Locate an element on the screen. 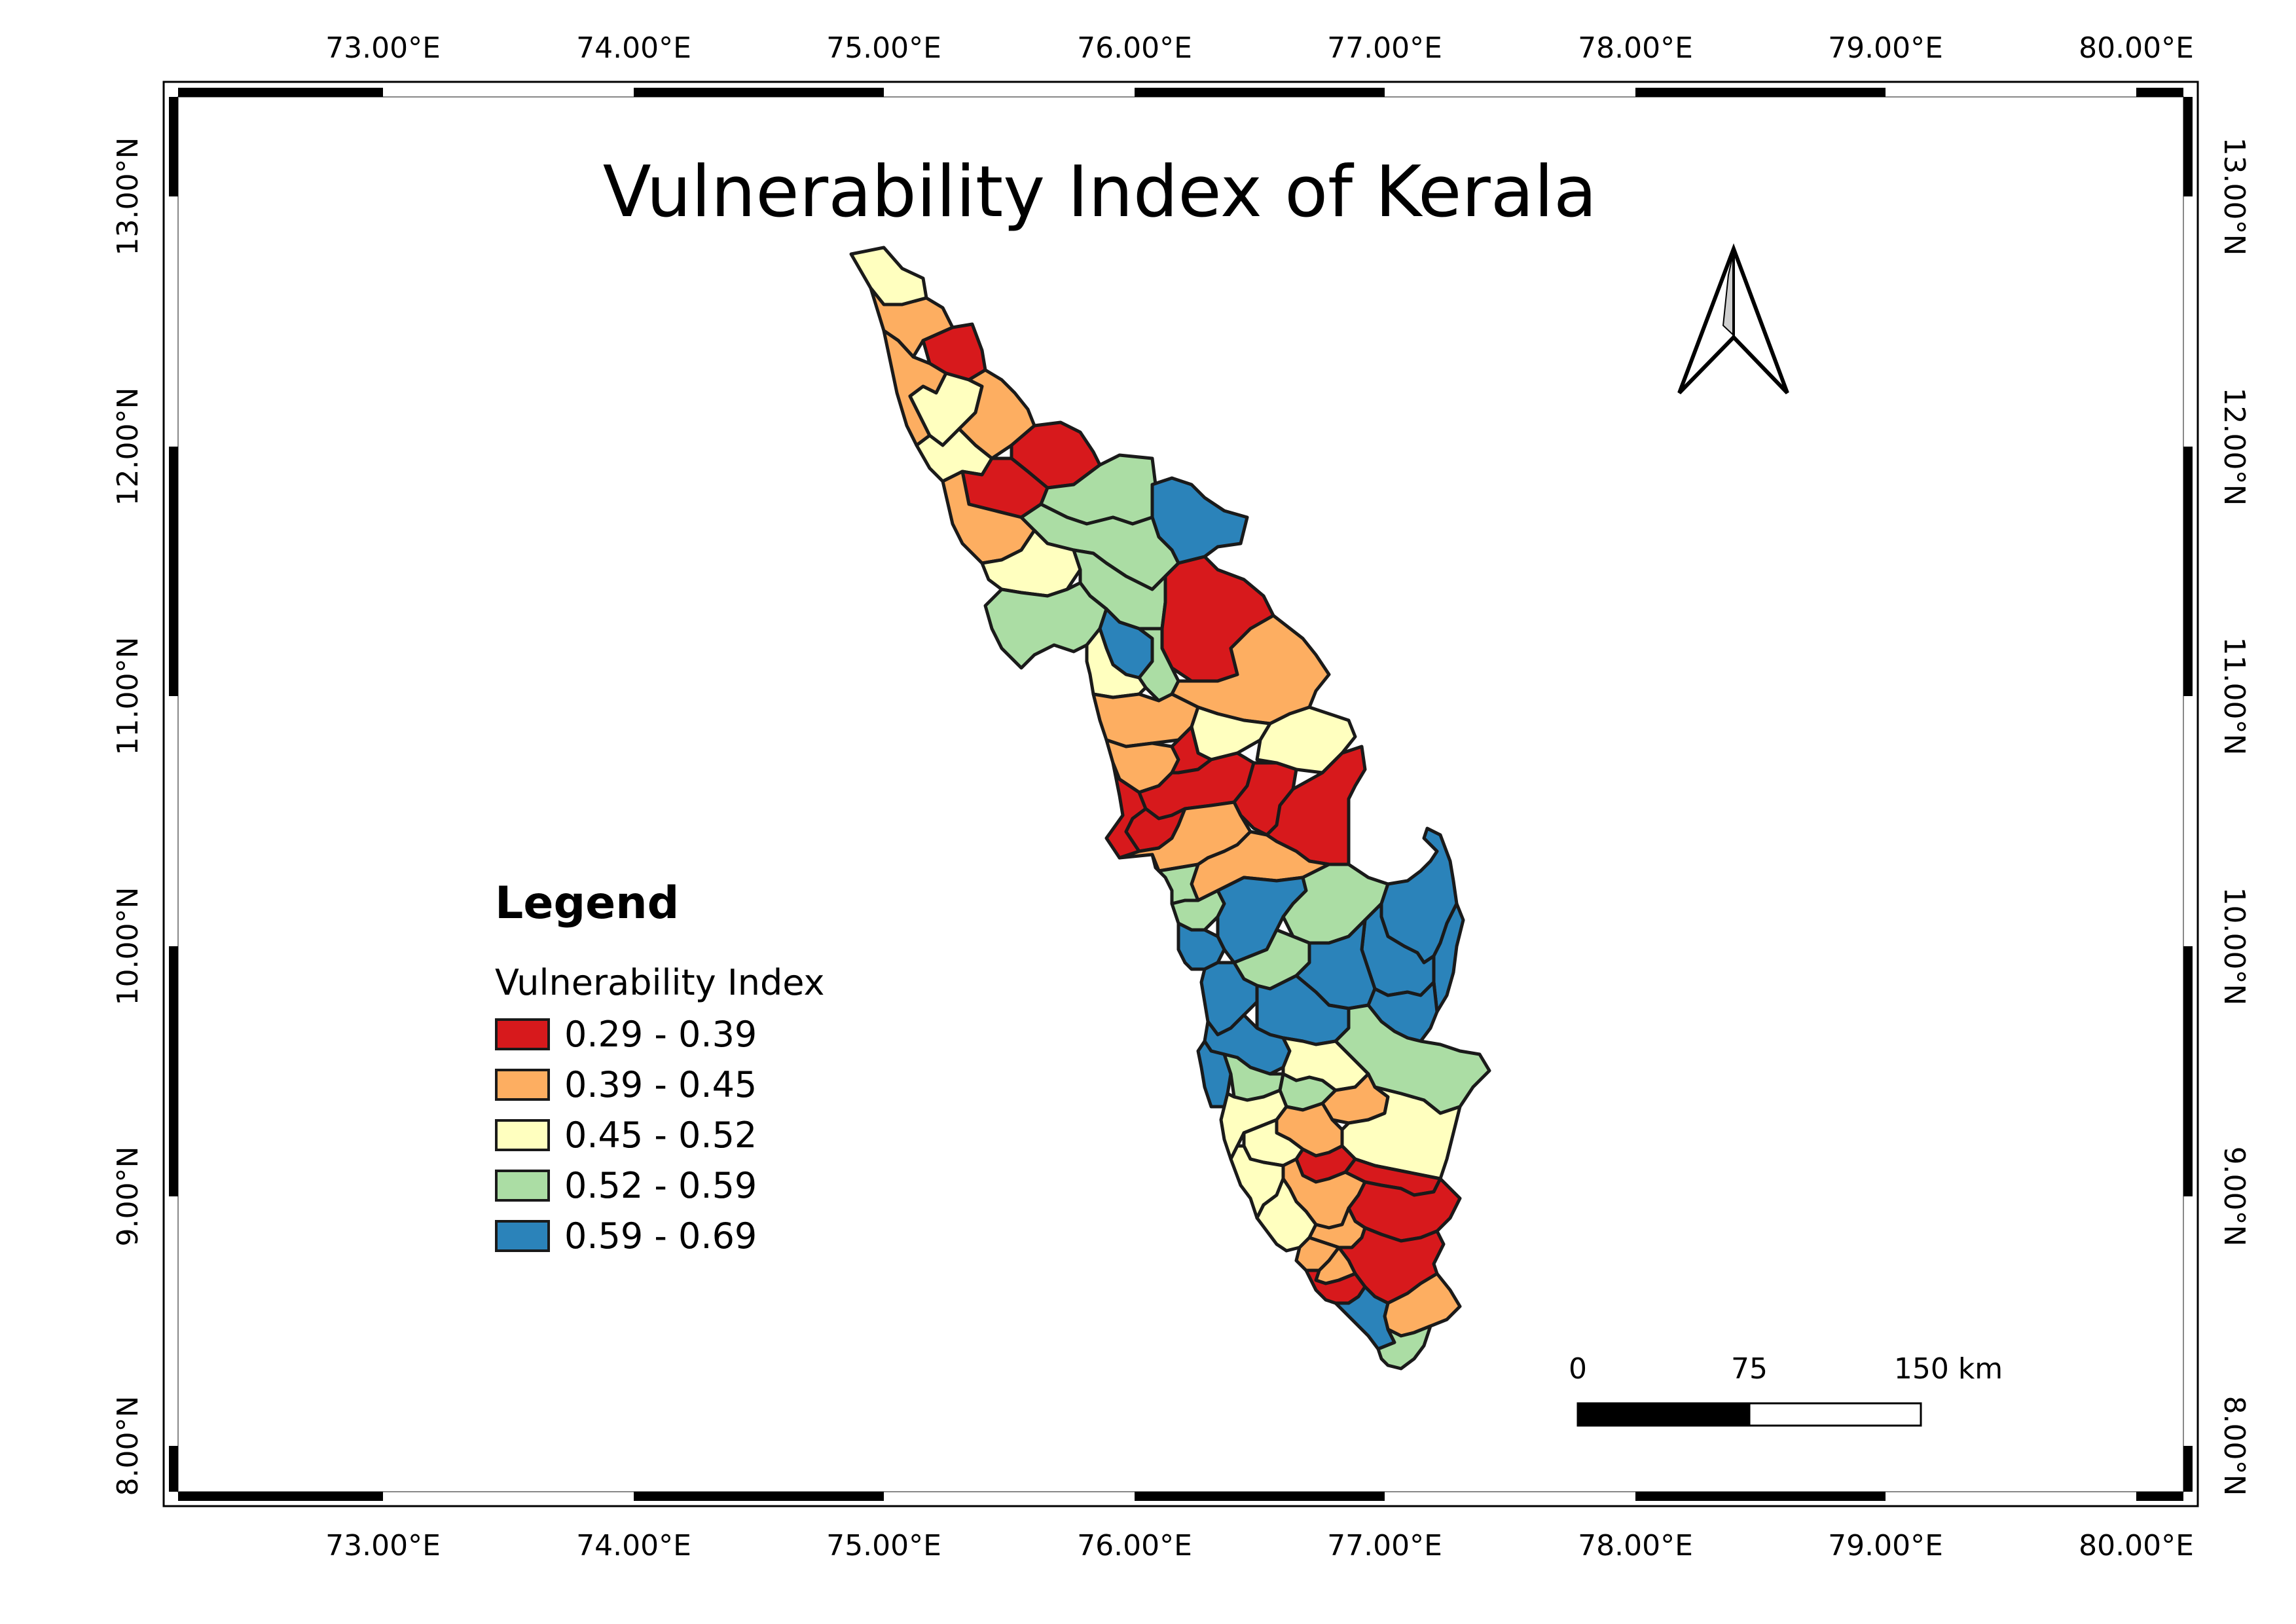 This screenshot has height=1624, width=2296. legend-heading: Legend is located at coordinates (587, 903).